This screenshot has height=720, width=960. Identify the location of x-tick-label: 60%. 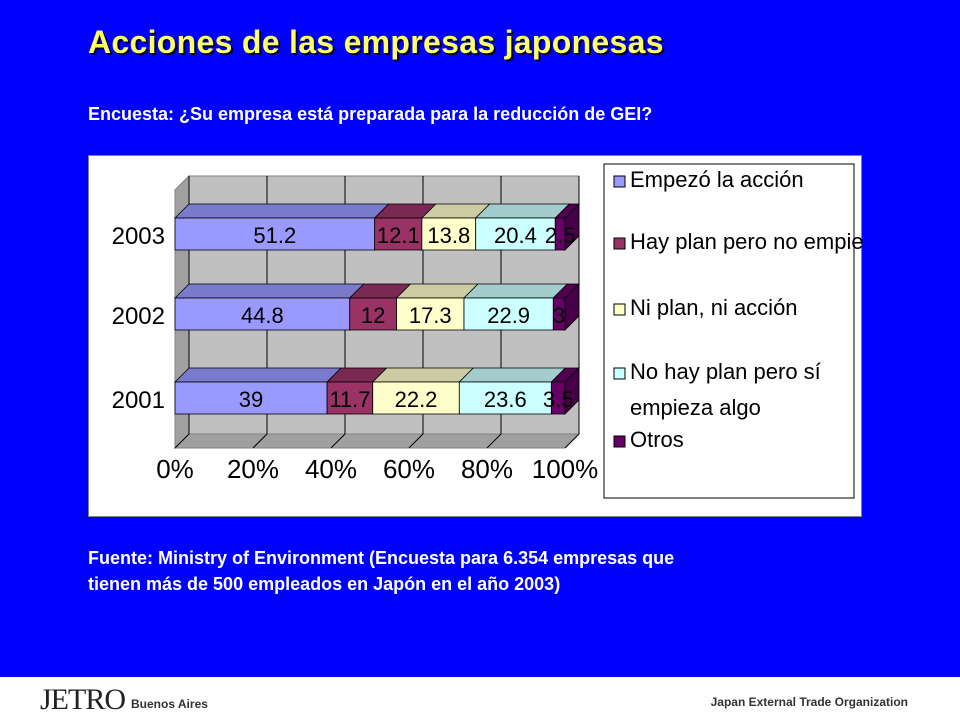
(409, 469).